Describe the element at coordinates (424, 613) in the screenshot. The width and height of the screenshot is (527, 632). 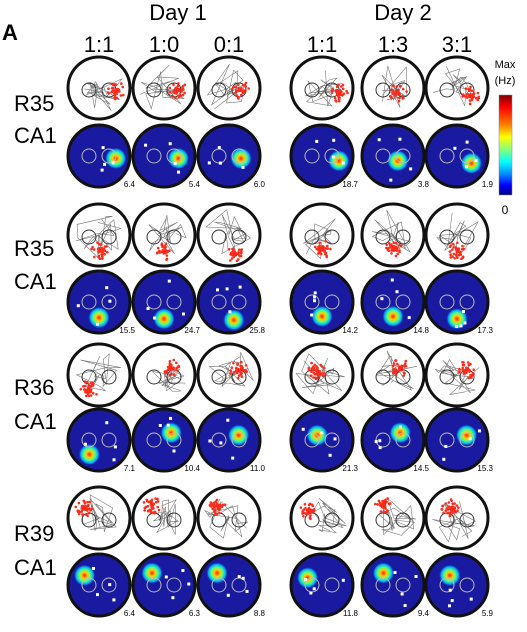
I see `peak-rate-label: 9.4` at that location.